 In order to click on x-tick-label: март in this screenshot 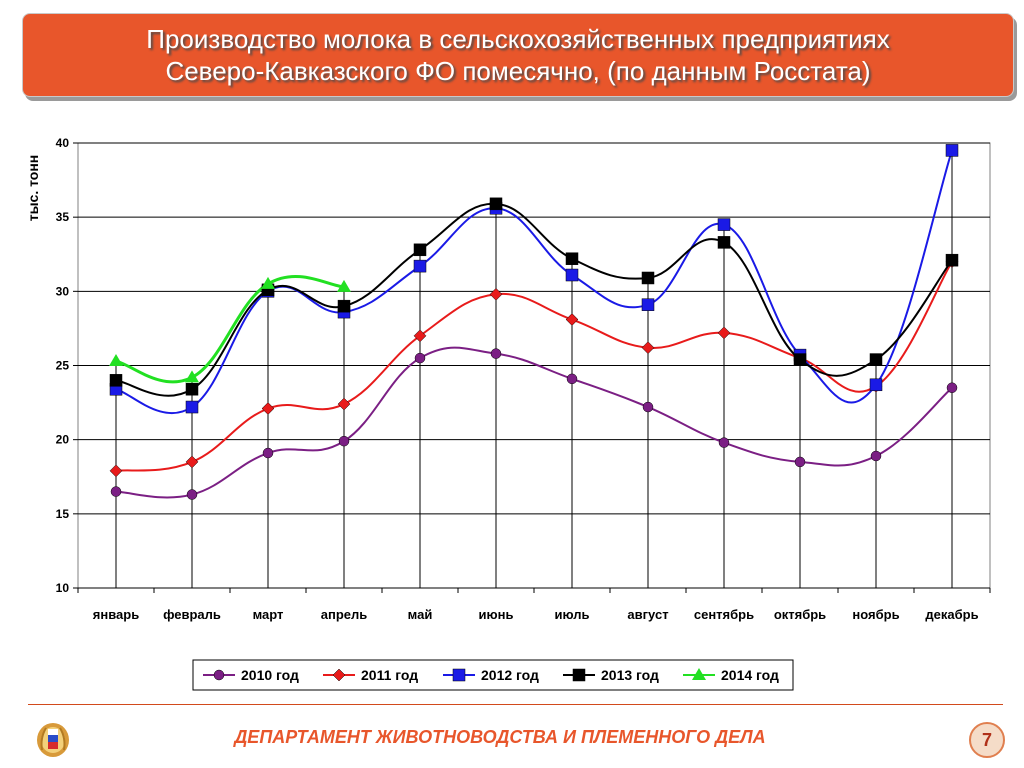, I will do `click(268, 614)`.